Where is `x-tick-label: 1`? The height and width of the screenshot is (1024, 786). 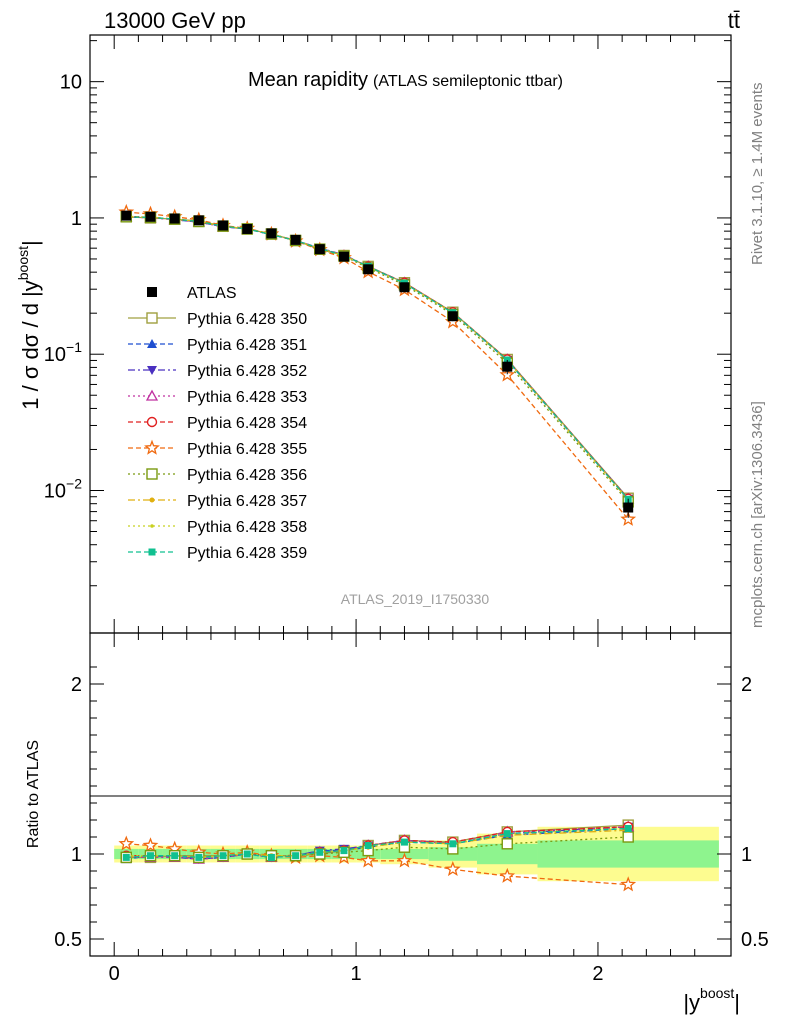
x-tick-label: 1 is located at coordinates (356, 974).